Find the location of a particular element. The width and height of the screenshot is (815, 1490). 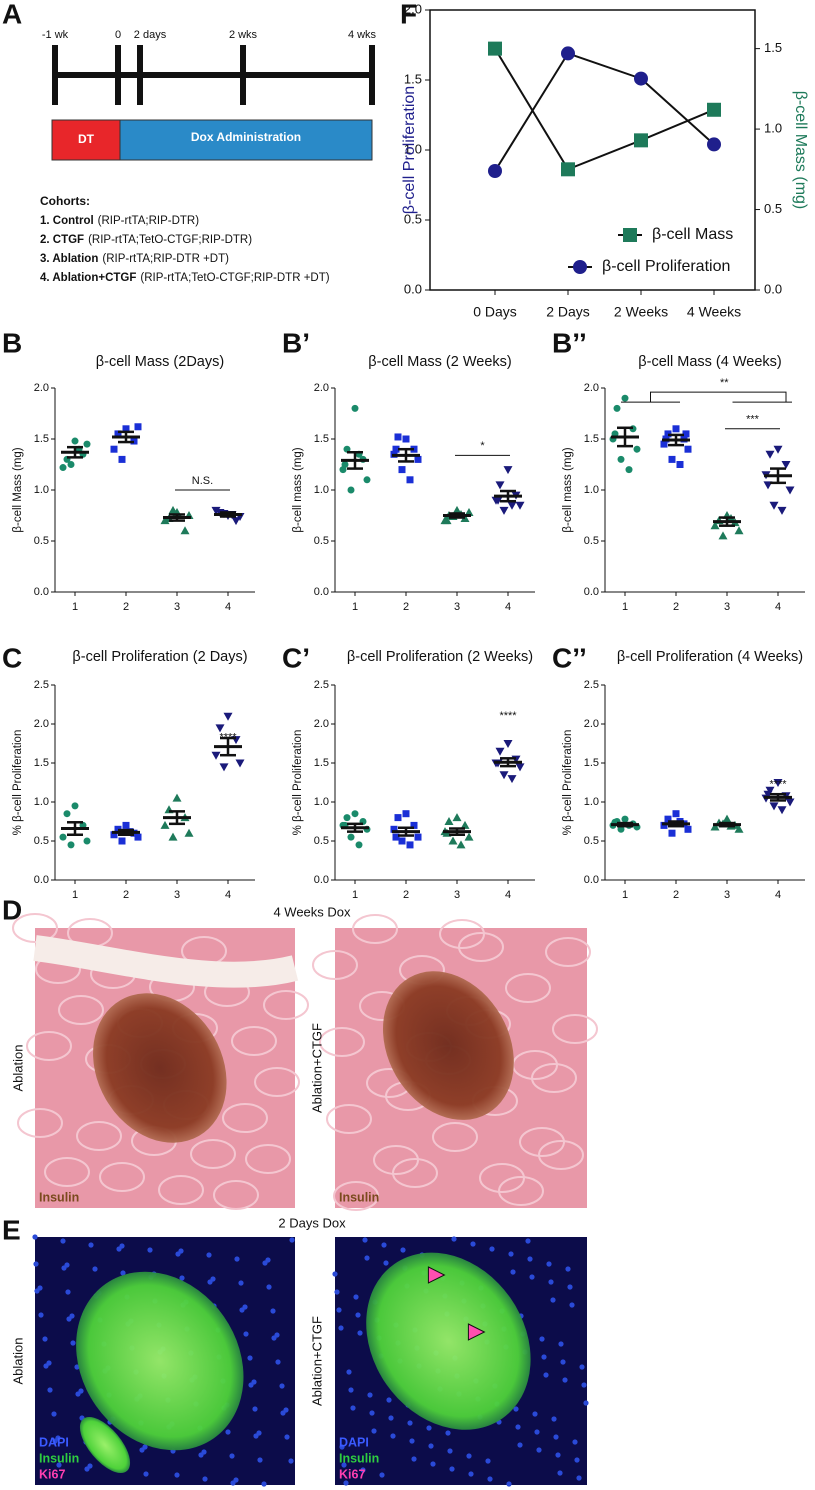

sig-label: **** is located at coordinates (508, 716).